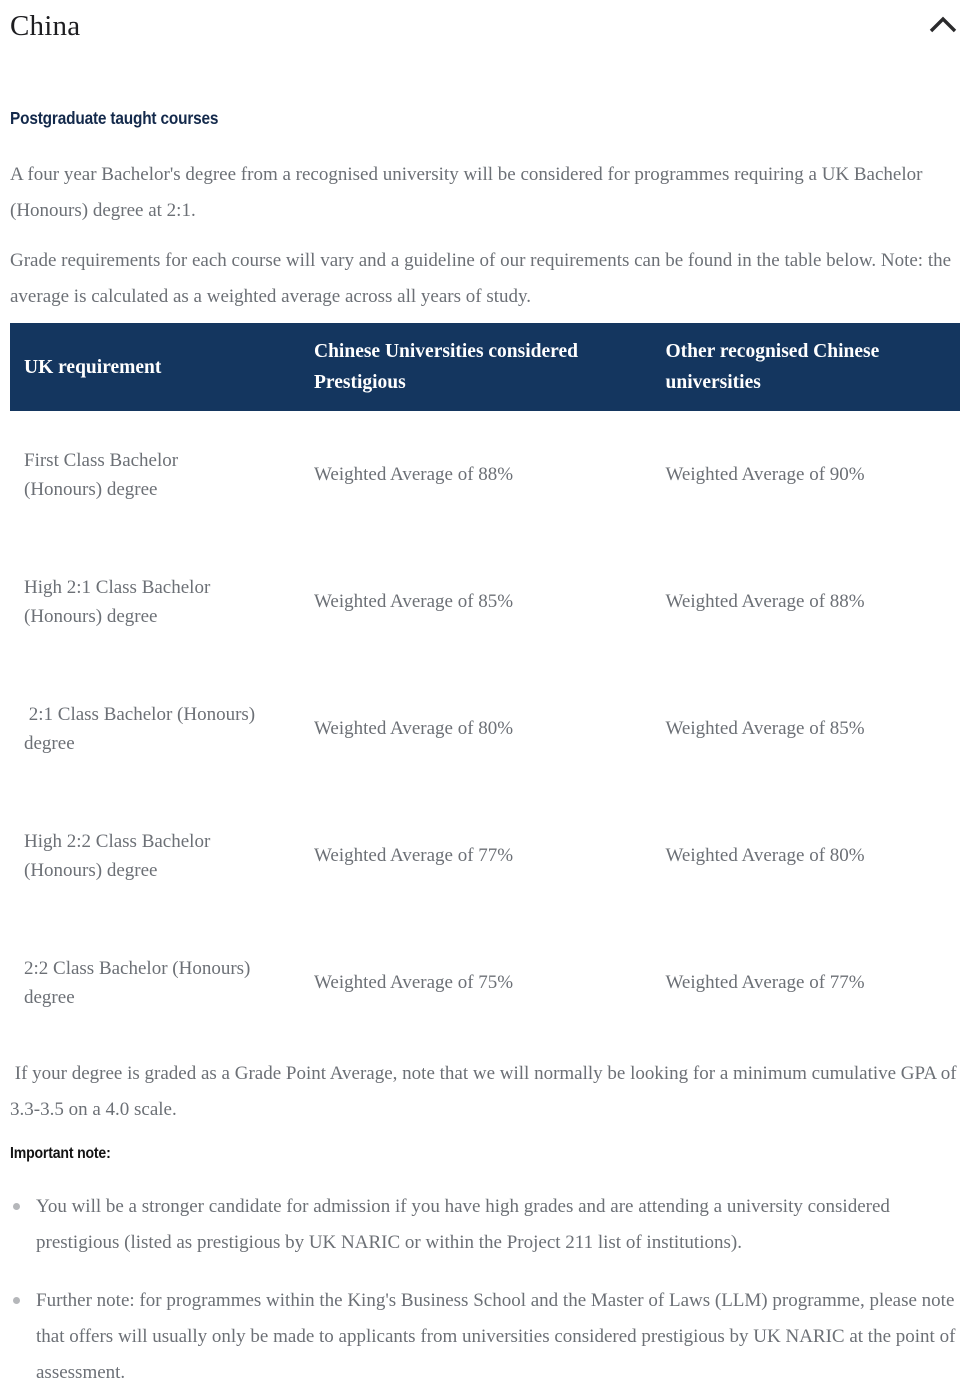 The height and width of the screenshot is (1391, 968). What do you see at coordinates (765, 982) in the screenshot?
I see `cell-other-value: Weighted Average of 77%` at bounding box center [765, 982].